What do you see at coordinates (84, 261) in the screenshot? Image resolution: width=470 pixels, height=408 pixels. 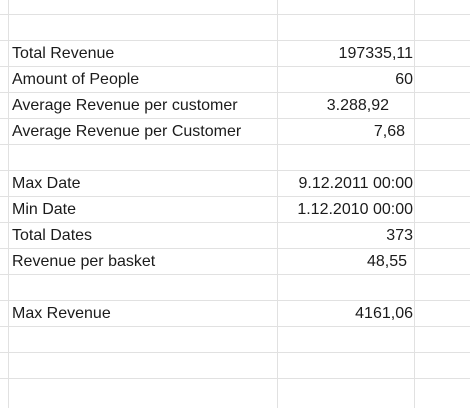 I see `label-cell: Revenue per basket` at bounding box center [84, 261].